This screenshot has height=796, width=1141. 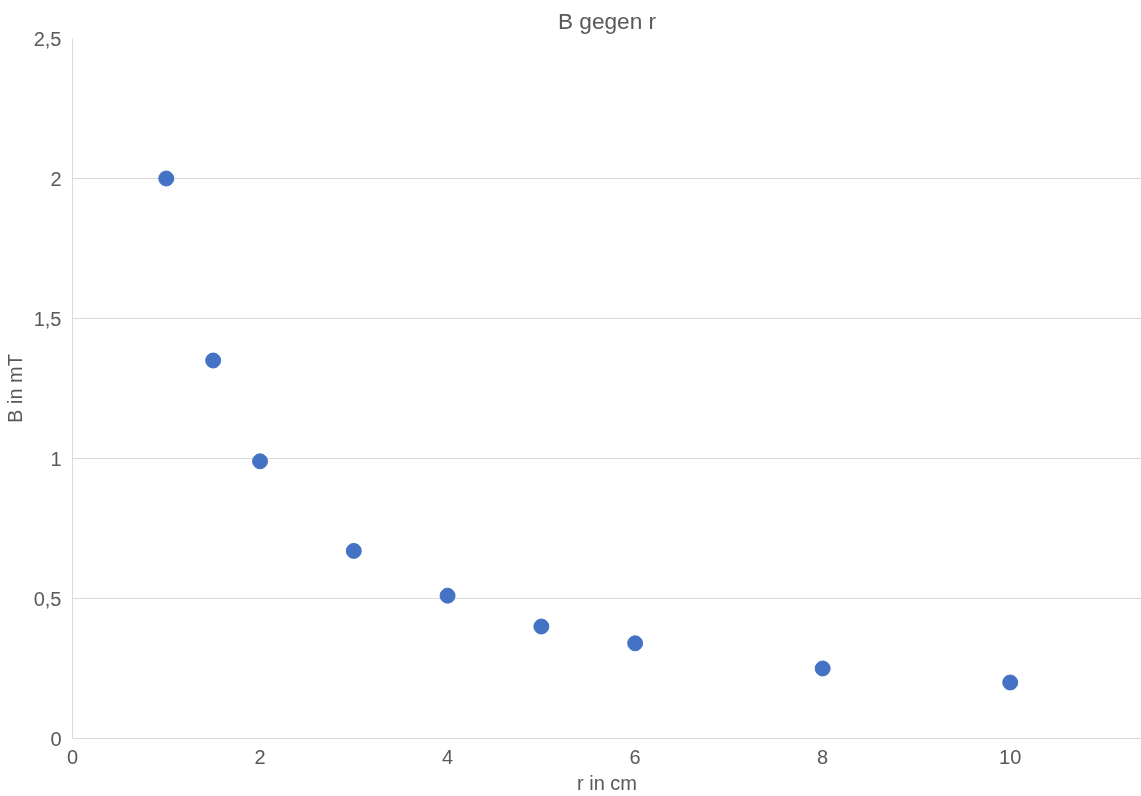 What do you see at coordinates (635, 756) in the screenshot?
I see `x-tick-label: 6` at bounding box center [635, 756].